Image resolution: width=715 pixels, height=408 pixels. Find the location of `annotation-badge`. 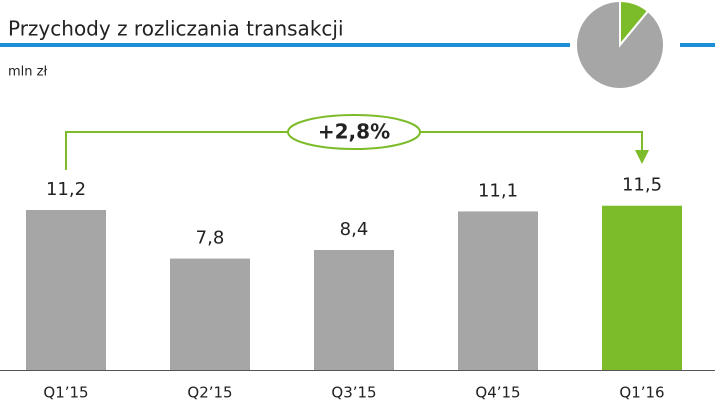

annotation-badge is located at coordinates (354, 132).